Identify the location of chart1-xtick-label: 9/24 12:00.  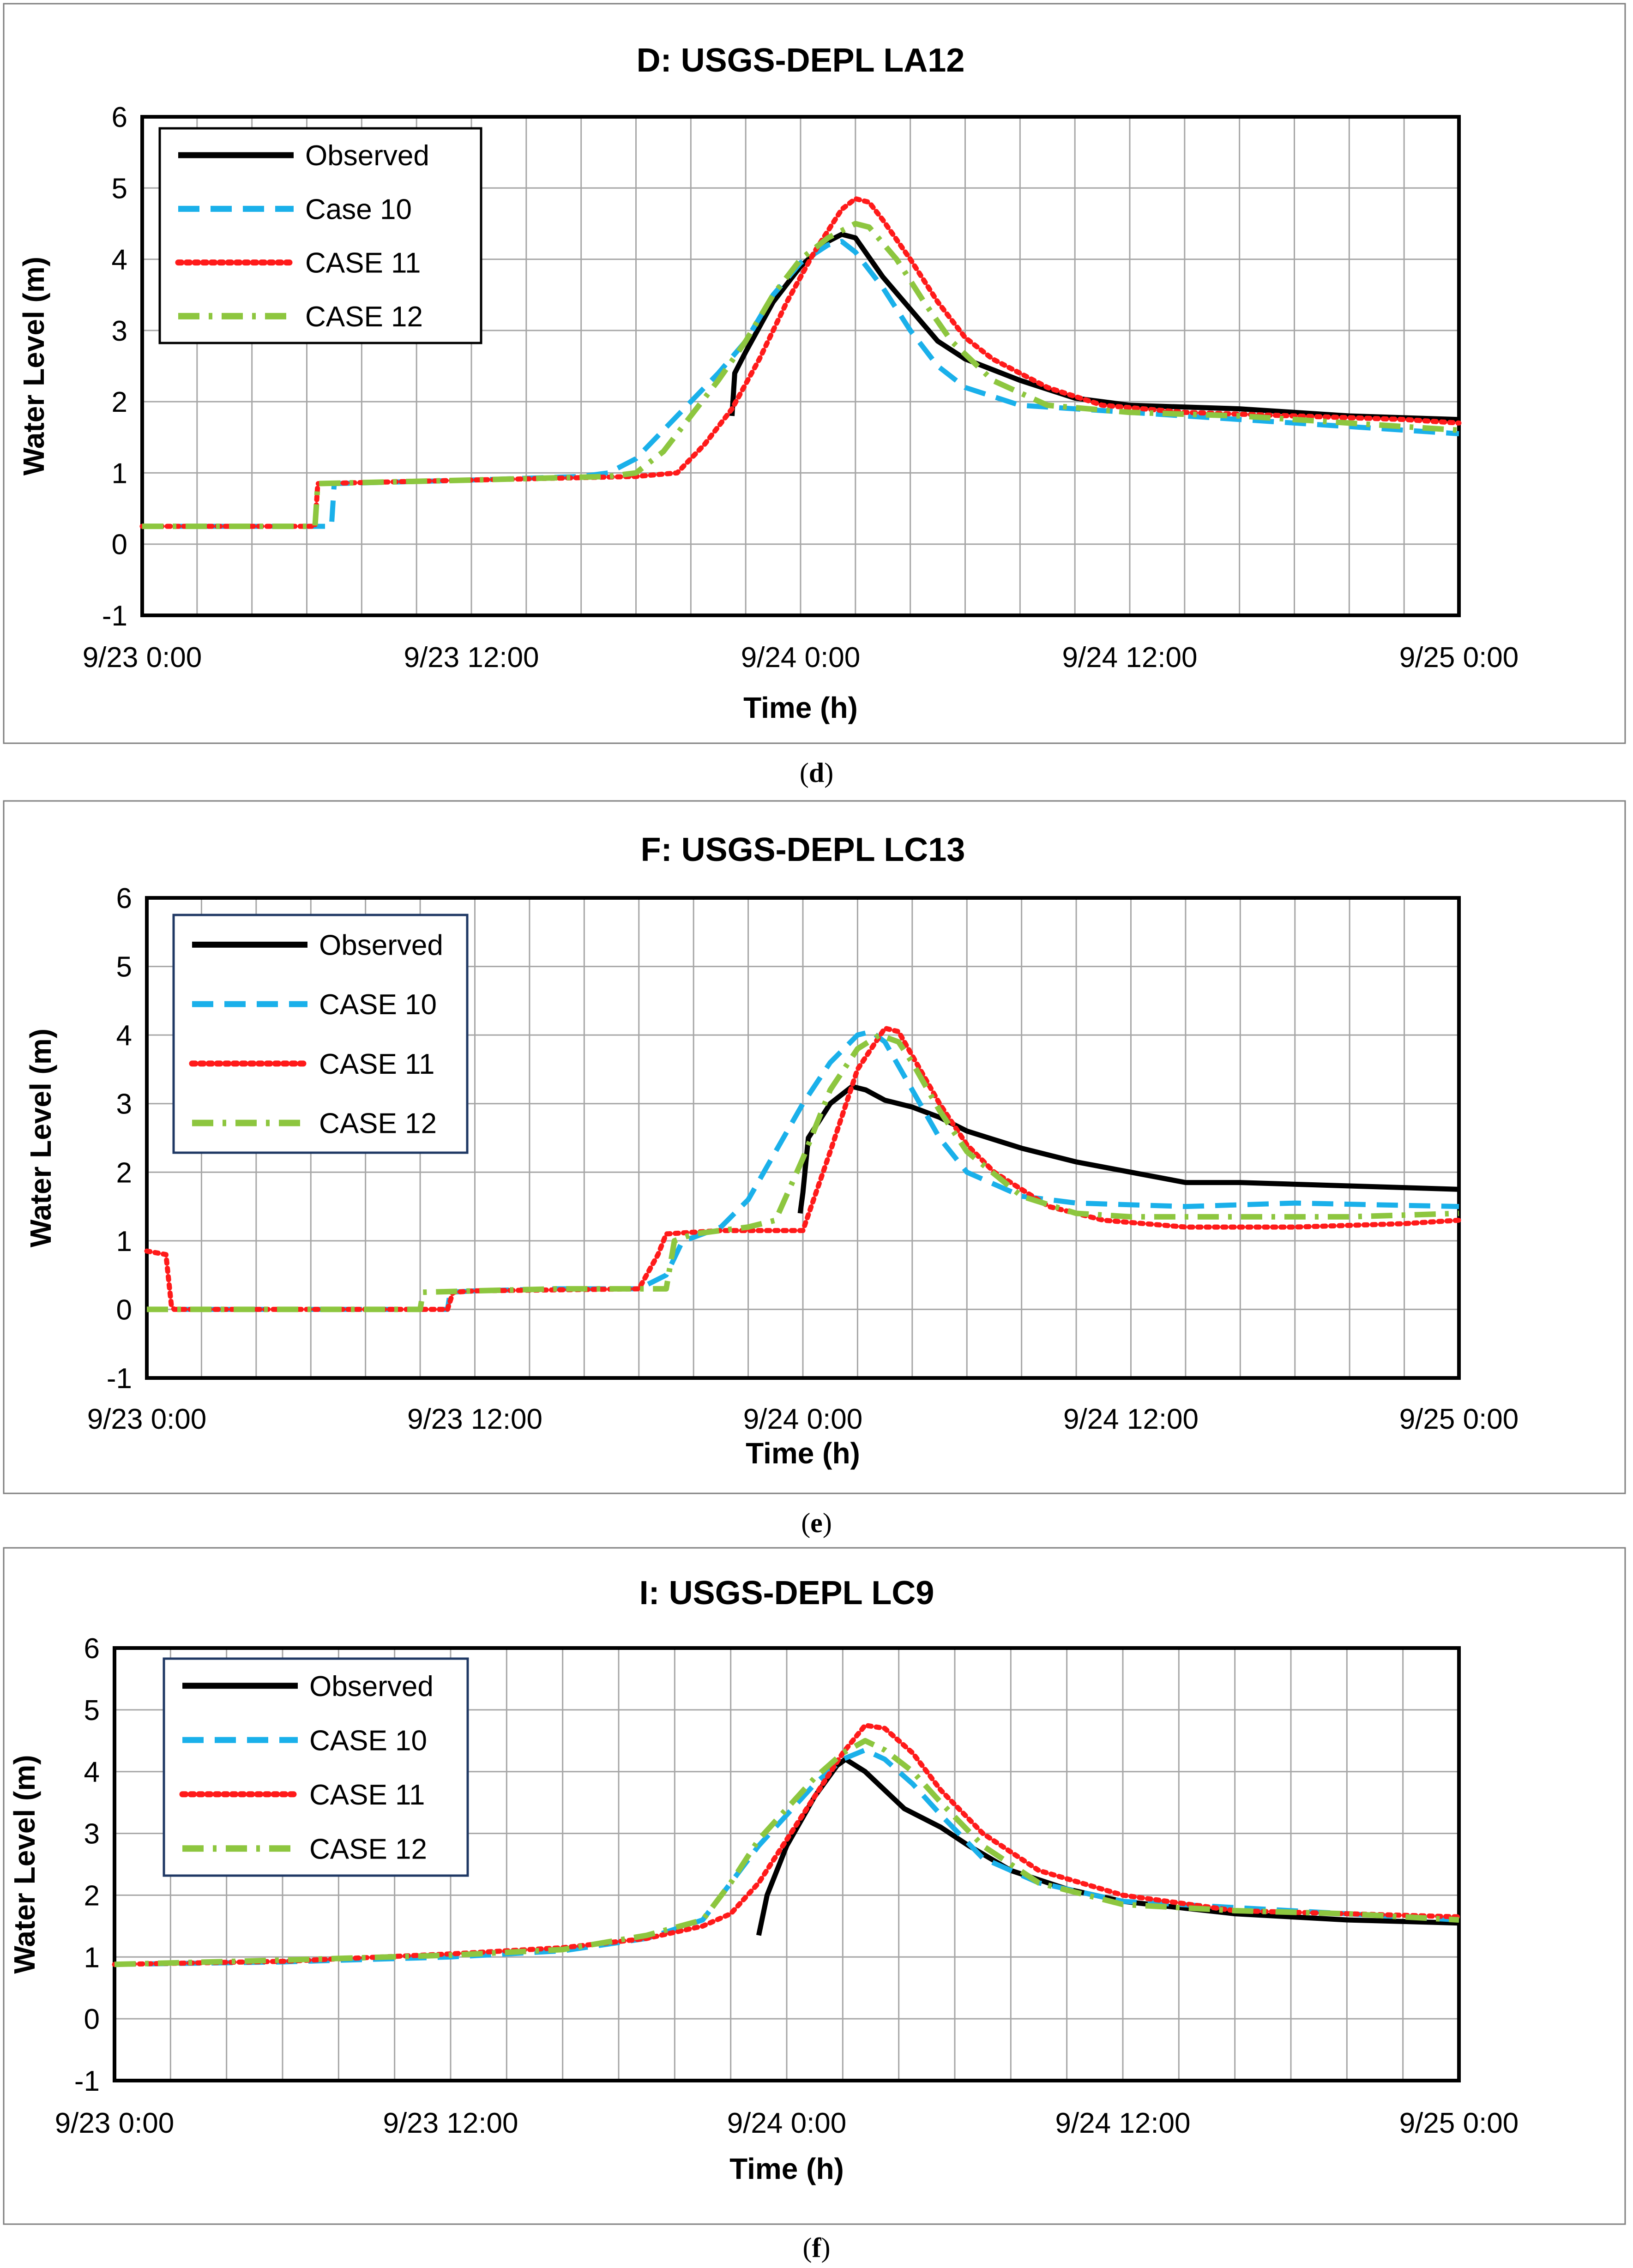
(1129, 658).